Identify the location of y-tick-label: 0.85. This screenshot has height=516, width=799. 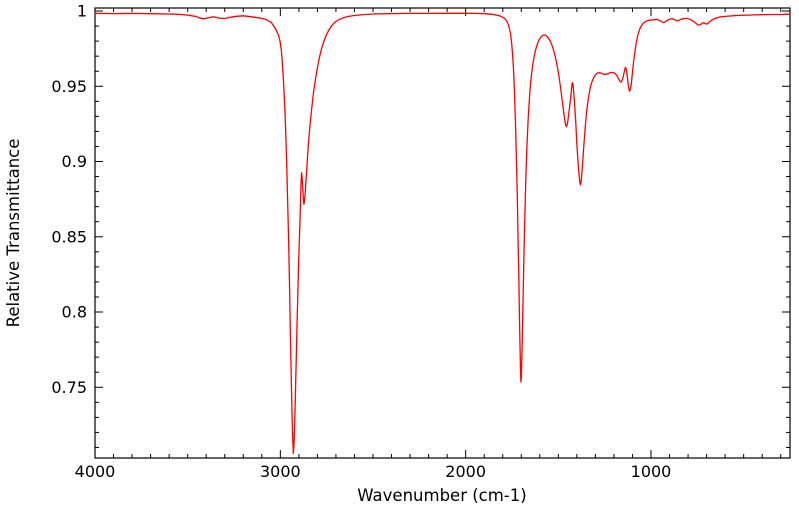
(69, 236).